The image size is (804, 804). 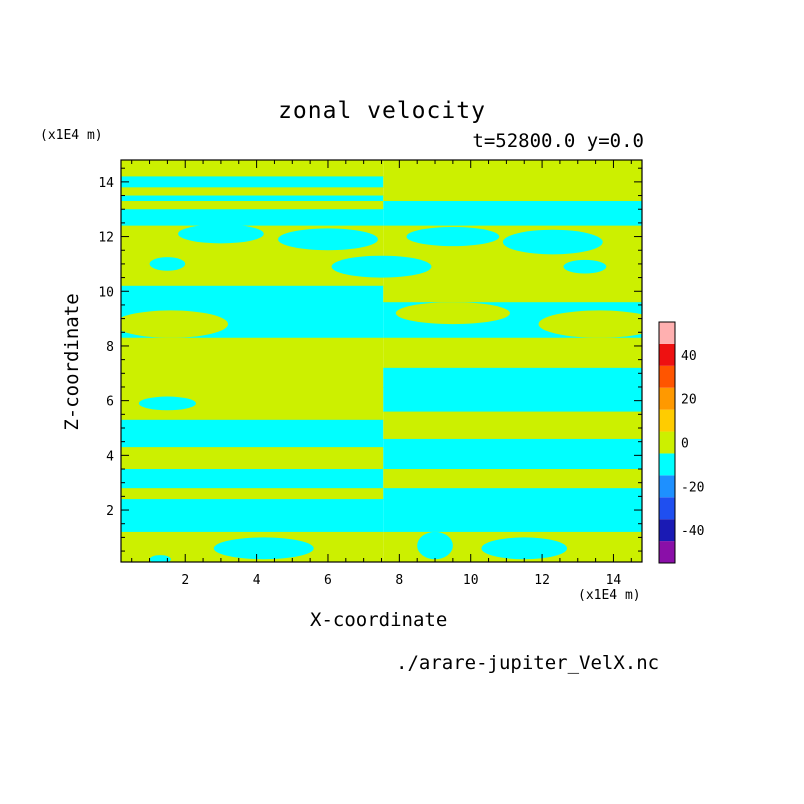 What do you see at coordinates (382, 111) in the screenshot?
I see `chart-title: zonal velocity` at bounding box center [382, 111].